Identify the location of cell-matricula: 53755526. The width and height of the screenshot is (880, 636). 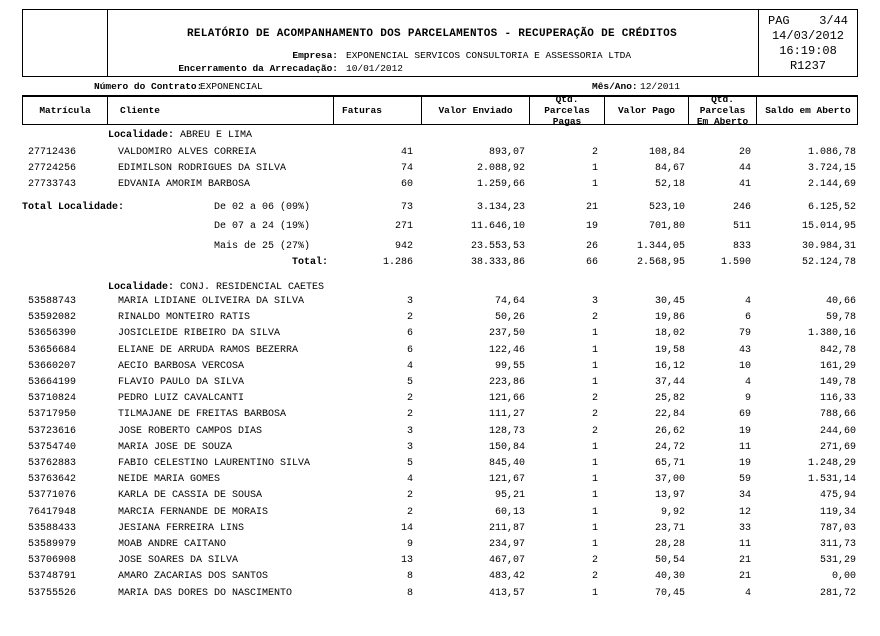
(52, 593).